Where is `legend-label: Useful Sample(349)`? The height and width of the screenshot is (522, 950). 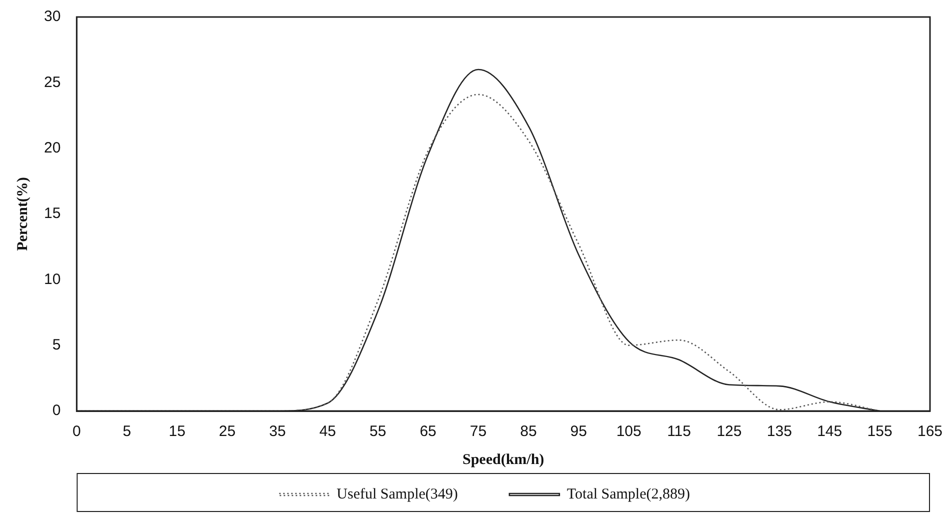 legend-label: Useful Sample(349) is located at coordinates (416, 494).